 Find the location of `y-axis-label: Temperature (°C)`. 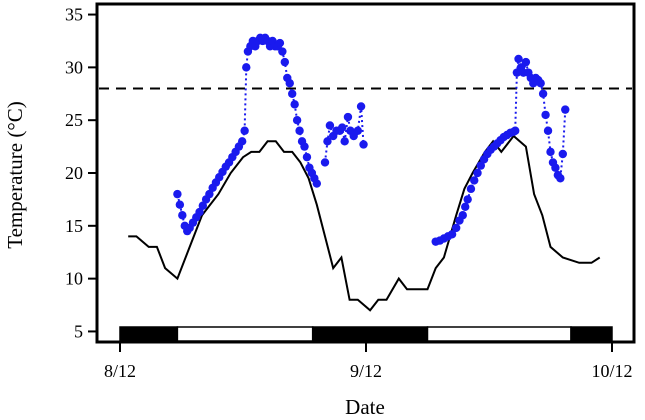

y-axis-label: Temperature (°C) is located at coordinates (15, 174).